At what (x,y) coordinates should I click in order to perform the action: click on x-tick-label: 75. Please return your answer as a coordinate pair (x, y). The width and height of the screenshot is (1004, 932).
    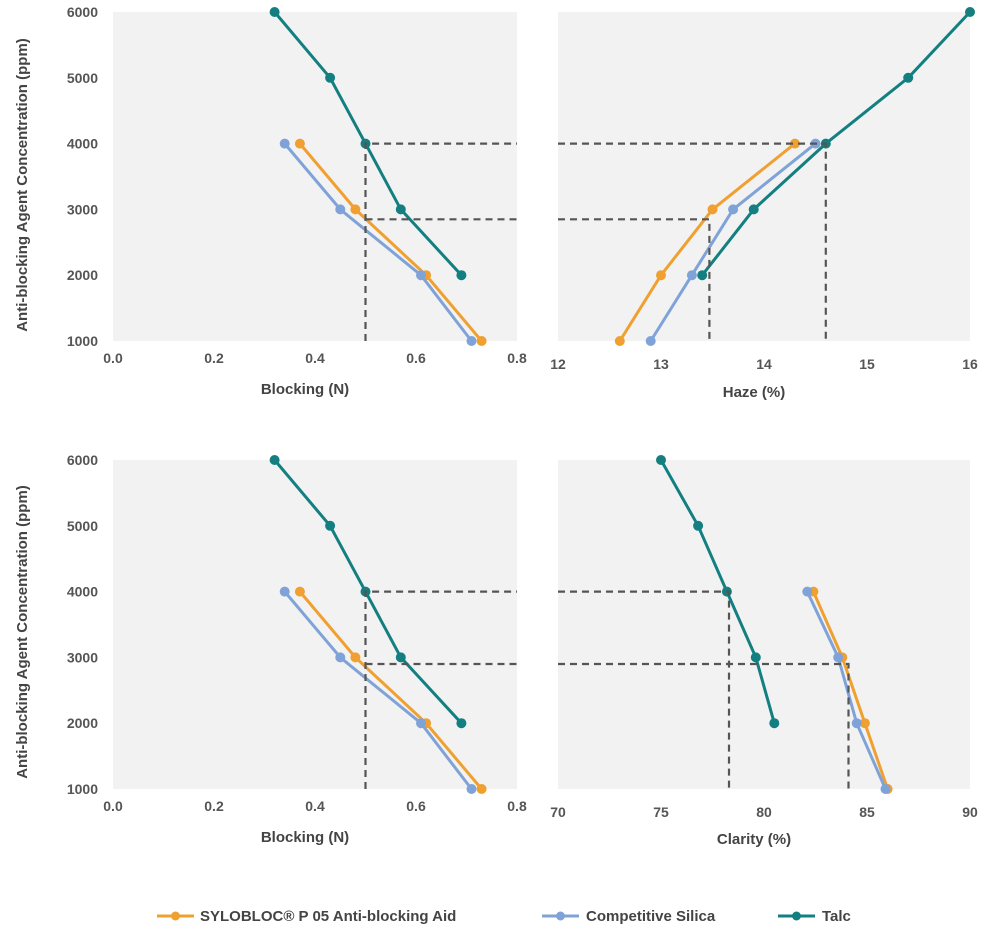
    Looking at the image, I should click on (661, 812).